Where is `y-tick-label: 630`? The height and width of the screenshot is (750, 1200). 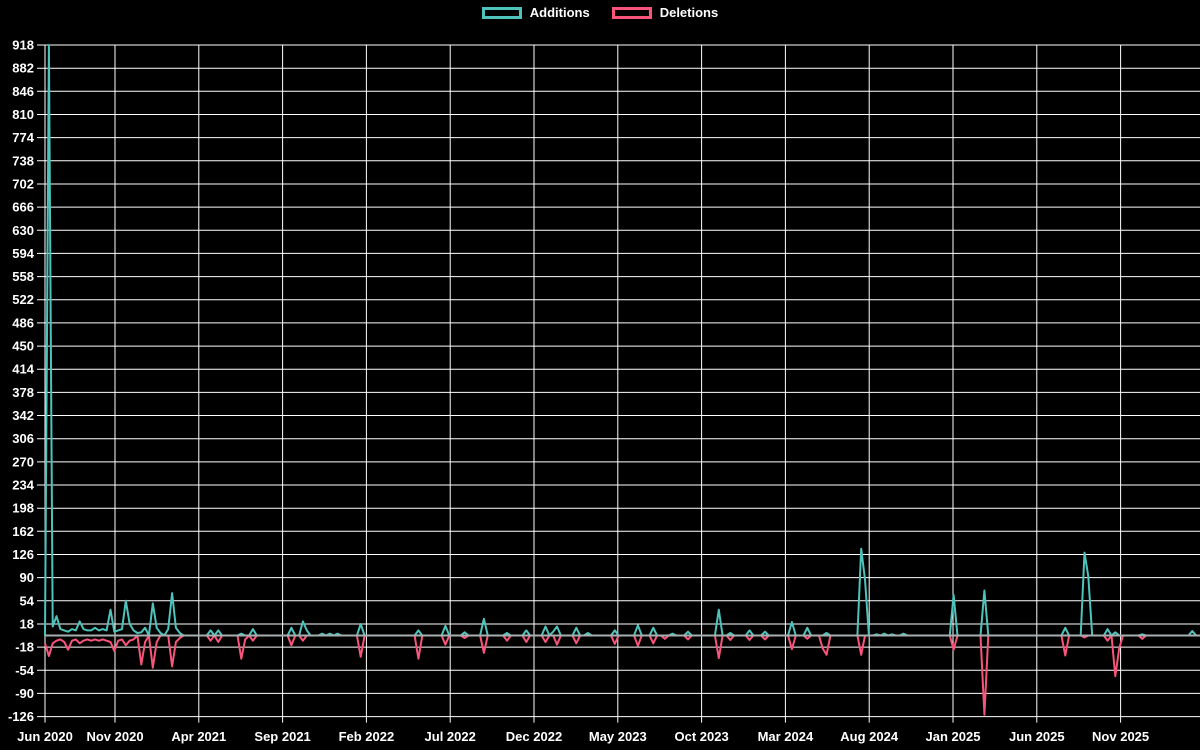
y-tick-label: 630 is located at coordinates (23, 230).